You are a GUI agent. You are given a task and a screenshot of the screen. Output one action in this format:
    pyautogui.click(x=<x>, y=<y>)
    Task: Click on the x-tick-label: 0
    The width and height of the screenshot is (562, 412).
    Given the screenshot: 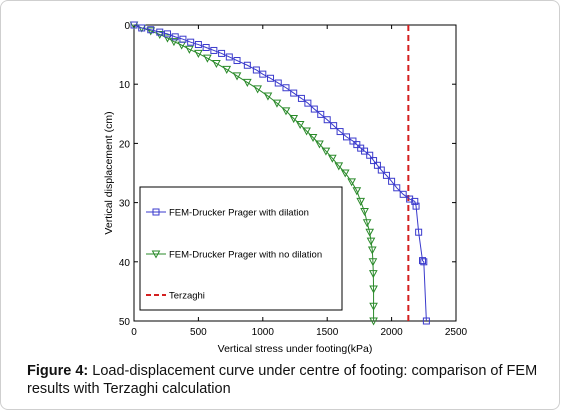 What is the action you would take?
    pyautogui.click(x=134, y=332)
    